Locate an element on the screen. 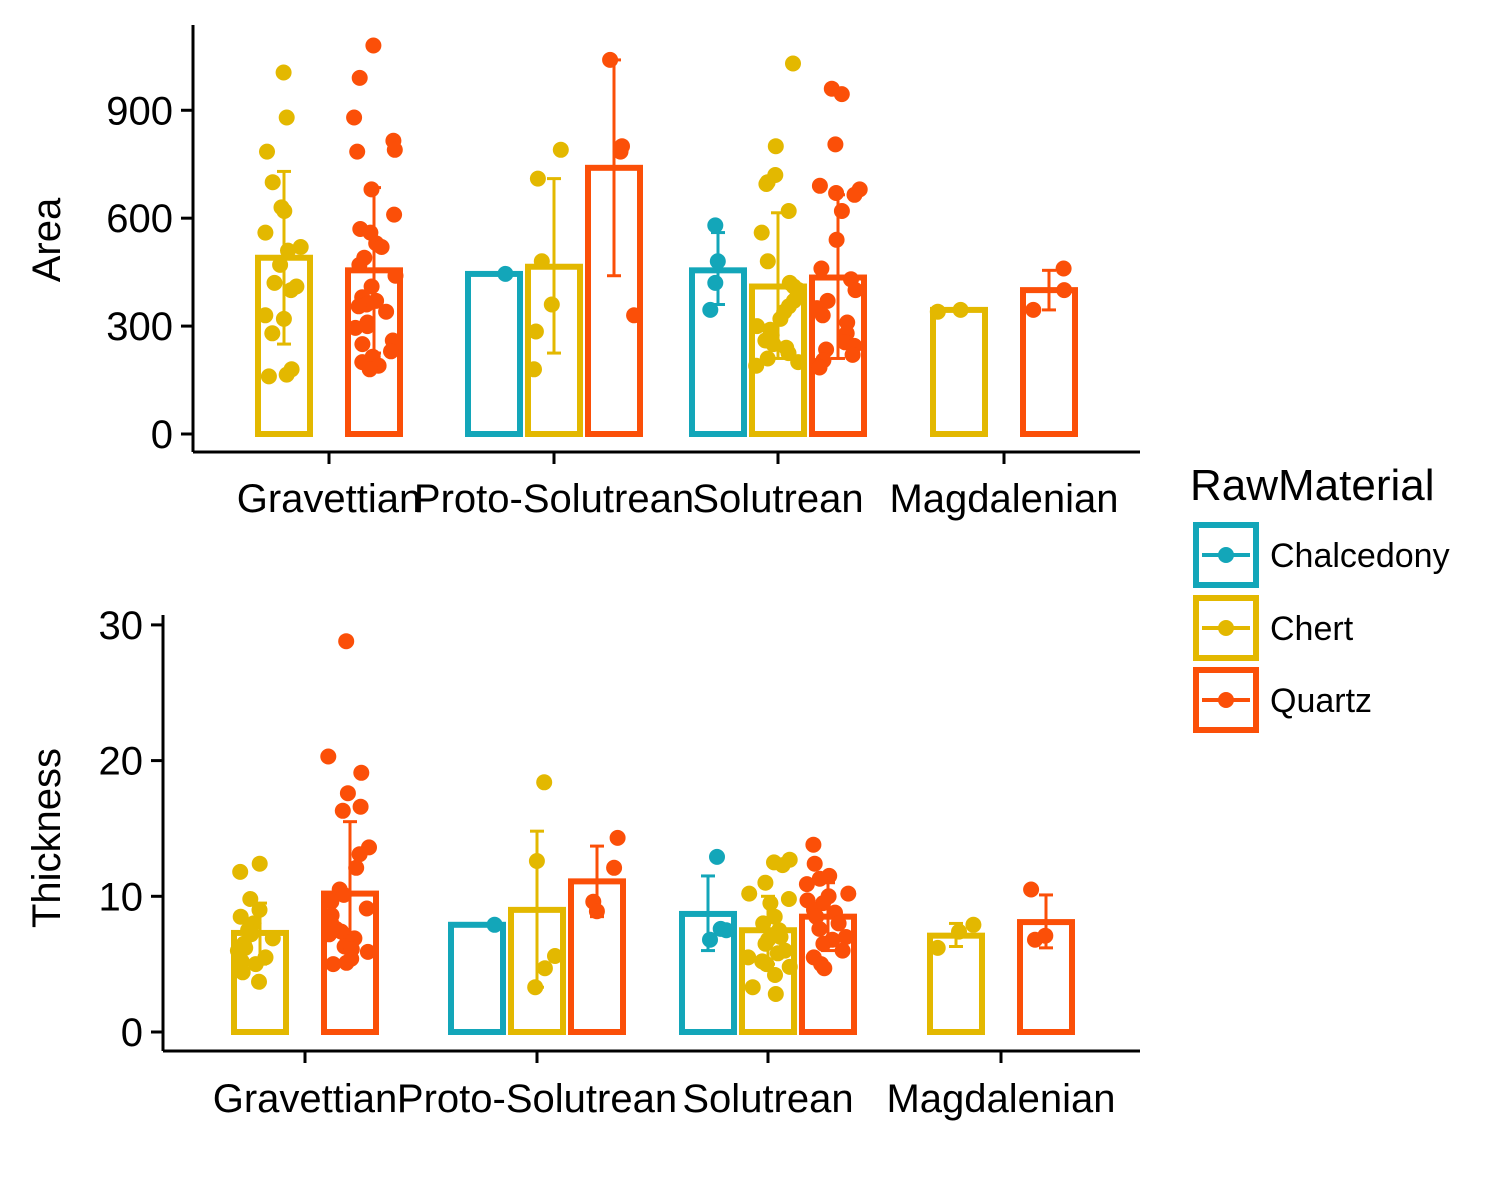  legend-entry-quartz: Quartz is located at coordinates (1282, 700).